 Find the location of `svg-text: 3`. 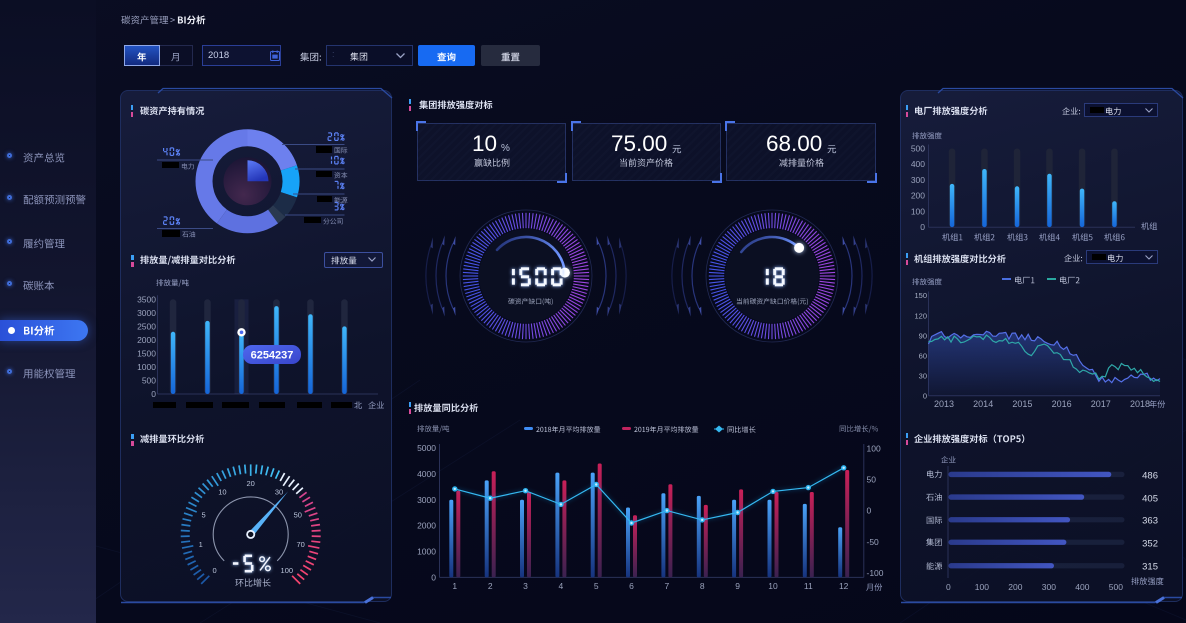

svg-text: 3 is located at coordinates (525, 586).